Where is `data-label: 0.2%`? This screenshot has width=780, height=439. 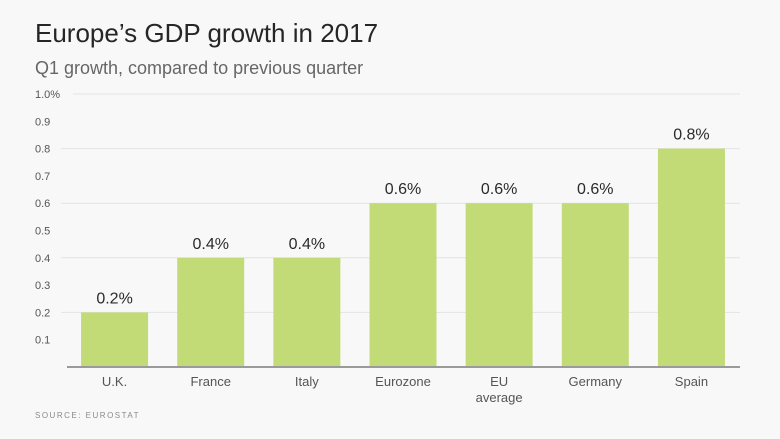 data-label: 0.2% is located at coordinates (114, 298).